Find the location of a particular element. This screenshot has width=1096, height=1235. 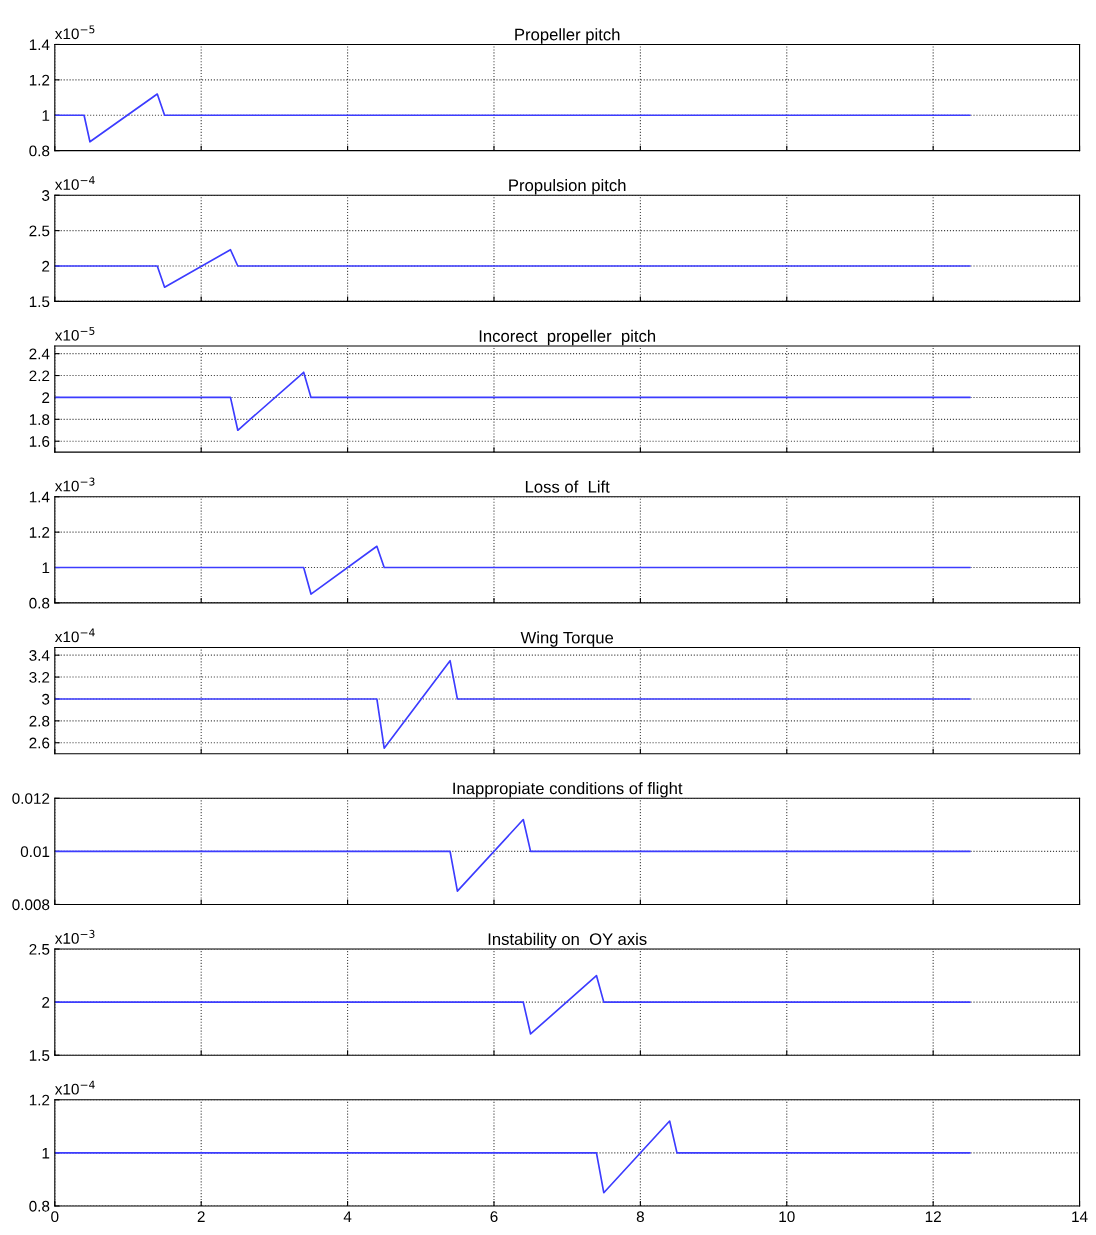

y-tick-label: 2.2 is located at coordinates (39, 376).